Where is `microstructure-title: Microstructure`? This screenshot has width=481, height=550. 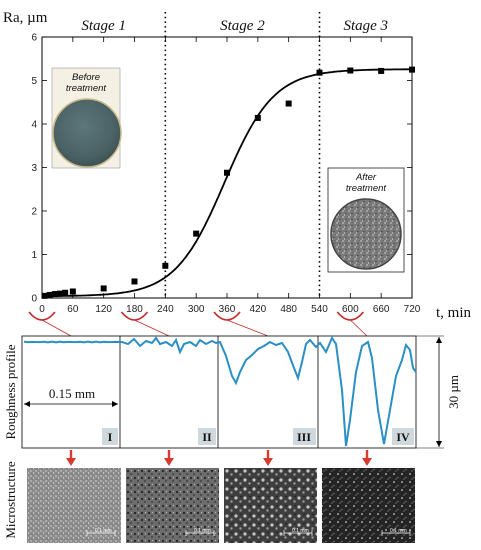
microstructure-title: Microstructure is located at coordinates (10, 499).